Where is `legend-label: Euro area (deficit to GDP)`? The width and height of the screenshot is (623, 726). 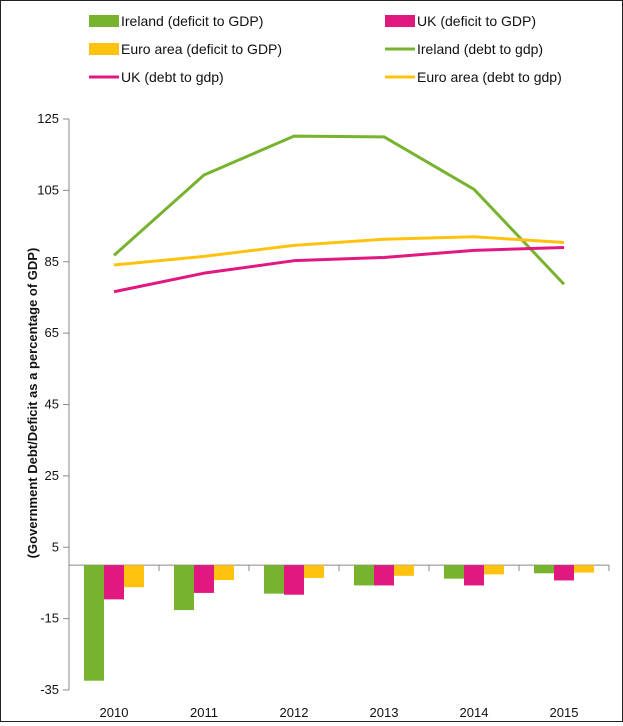 legend-label: Euro area (deficit to GDP) is located at coordinates (201, 49).